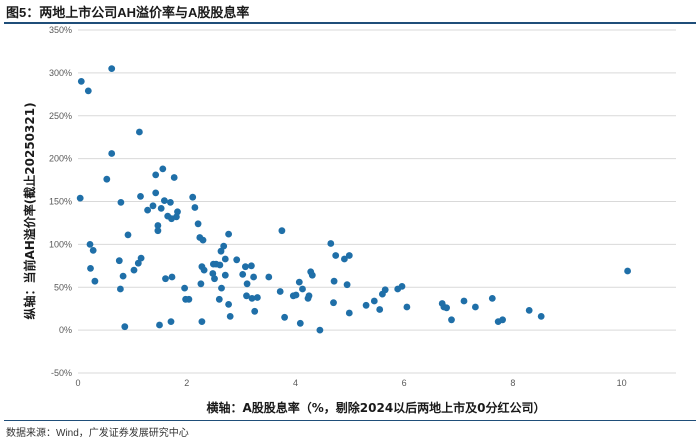 The image size is (700, 442). I want to click on y-tick-label: 0%, so click(65, 330).